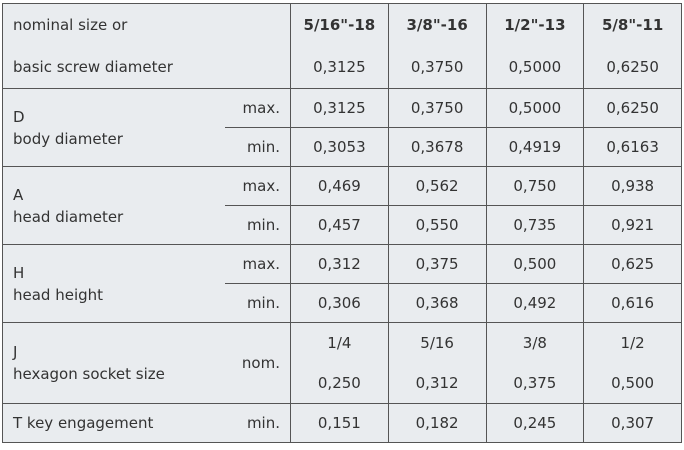 The height and width of the screenshot is (450, 684). I want to click on value: 0,245, so click(535, 423).